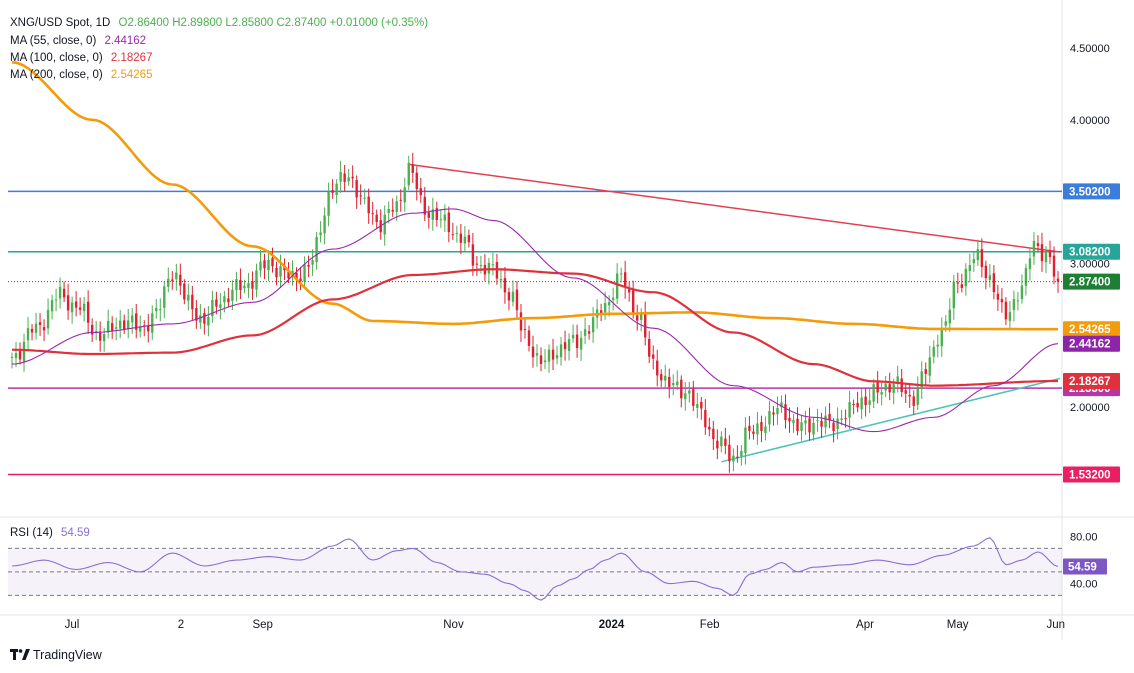 The width and height of the screenshot is (1134, 673). I want to click on legend-ma200-value: 2.54265, so click(131, 75).